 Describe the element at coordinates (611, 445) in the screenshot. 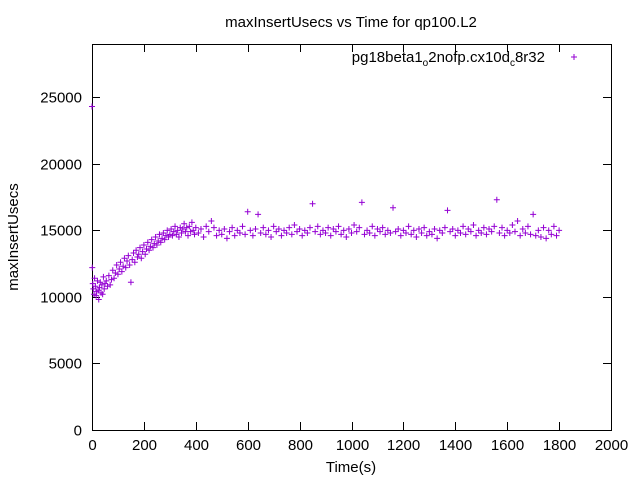

I see `x-tick-label: 2000` at that location.